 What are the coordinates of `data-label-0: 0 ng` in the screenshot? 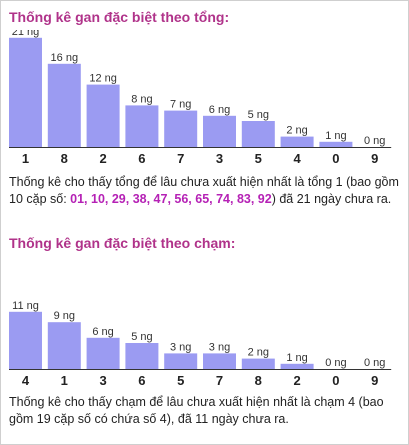 It's located at (335, 363).